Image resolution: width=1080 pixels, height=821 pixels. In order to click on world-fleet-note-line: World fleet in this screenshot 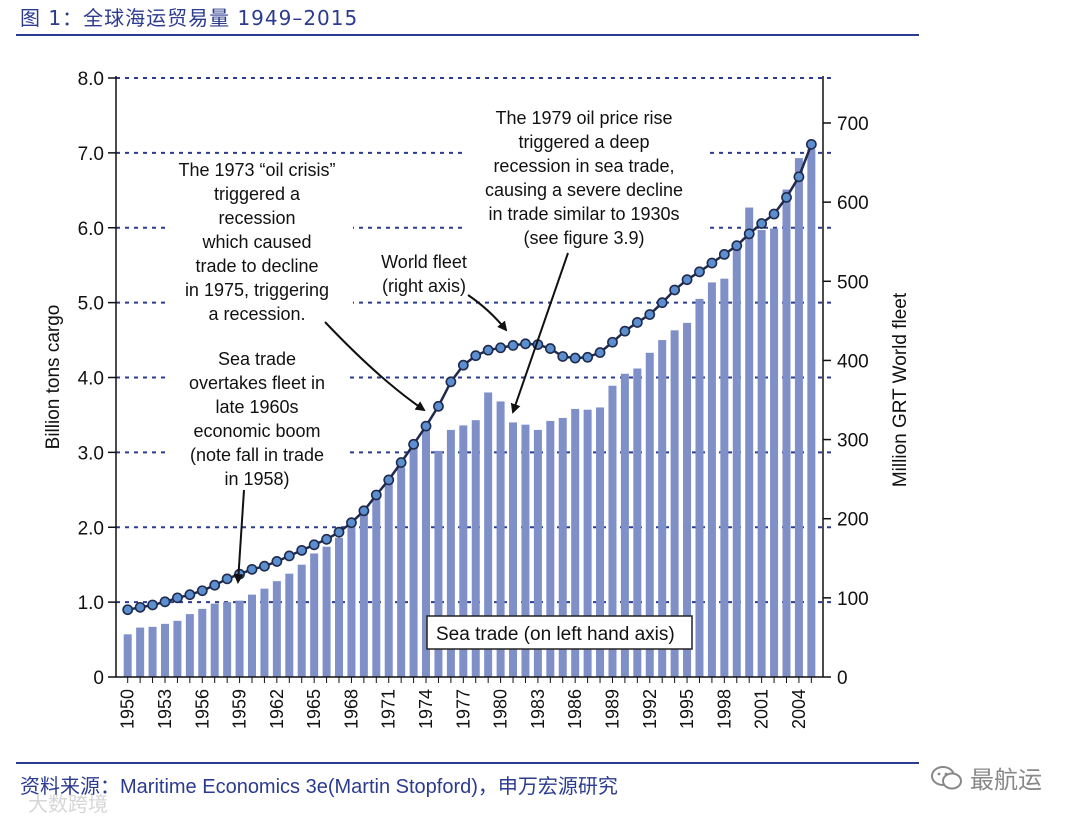, I will do `click(424, 262)`.